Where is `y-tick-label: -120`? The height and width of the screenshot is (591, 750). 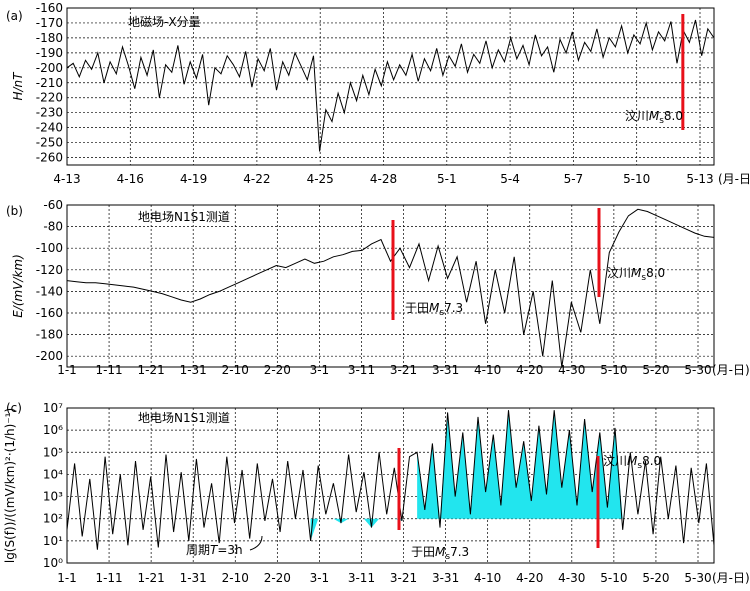
y-tick-label: -120 is located at coordinates (49, 270).